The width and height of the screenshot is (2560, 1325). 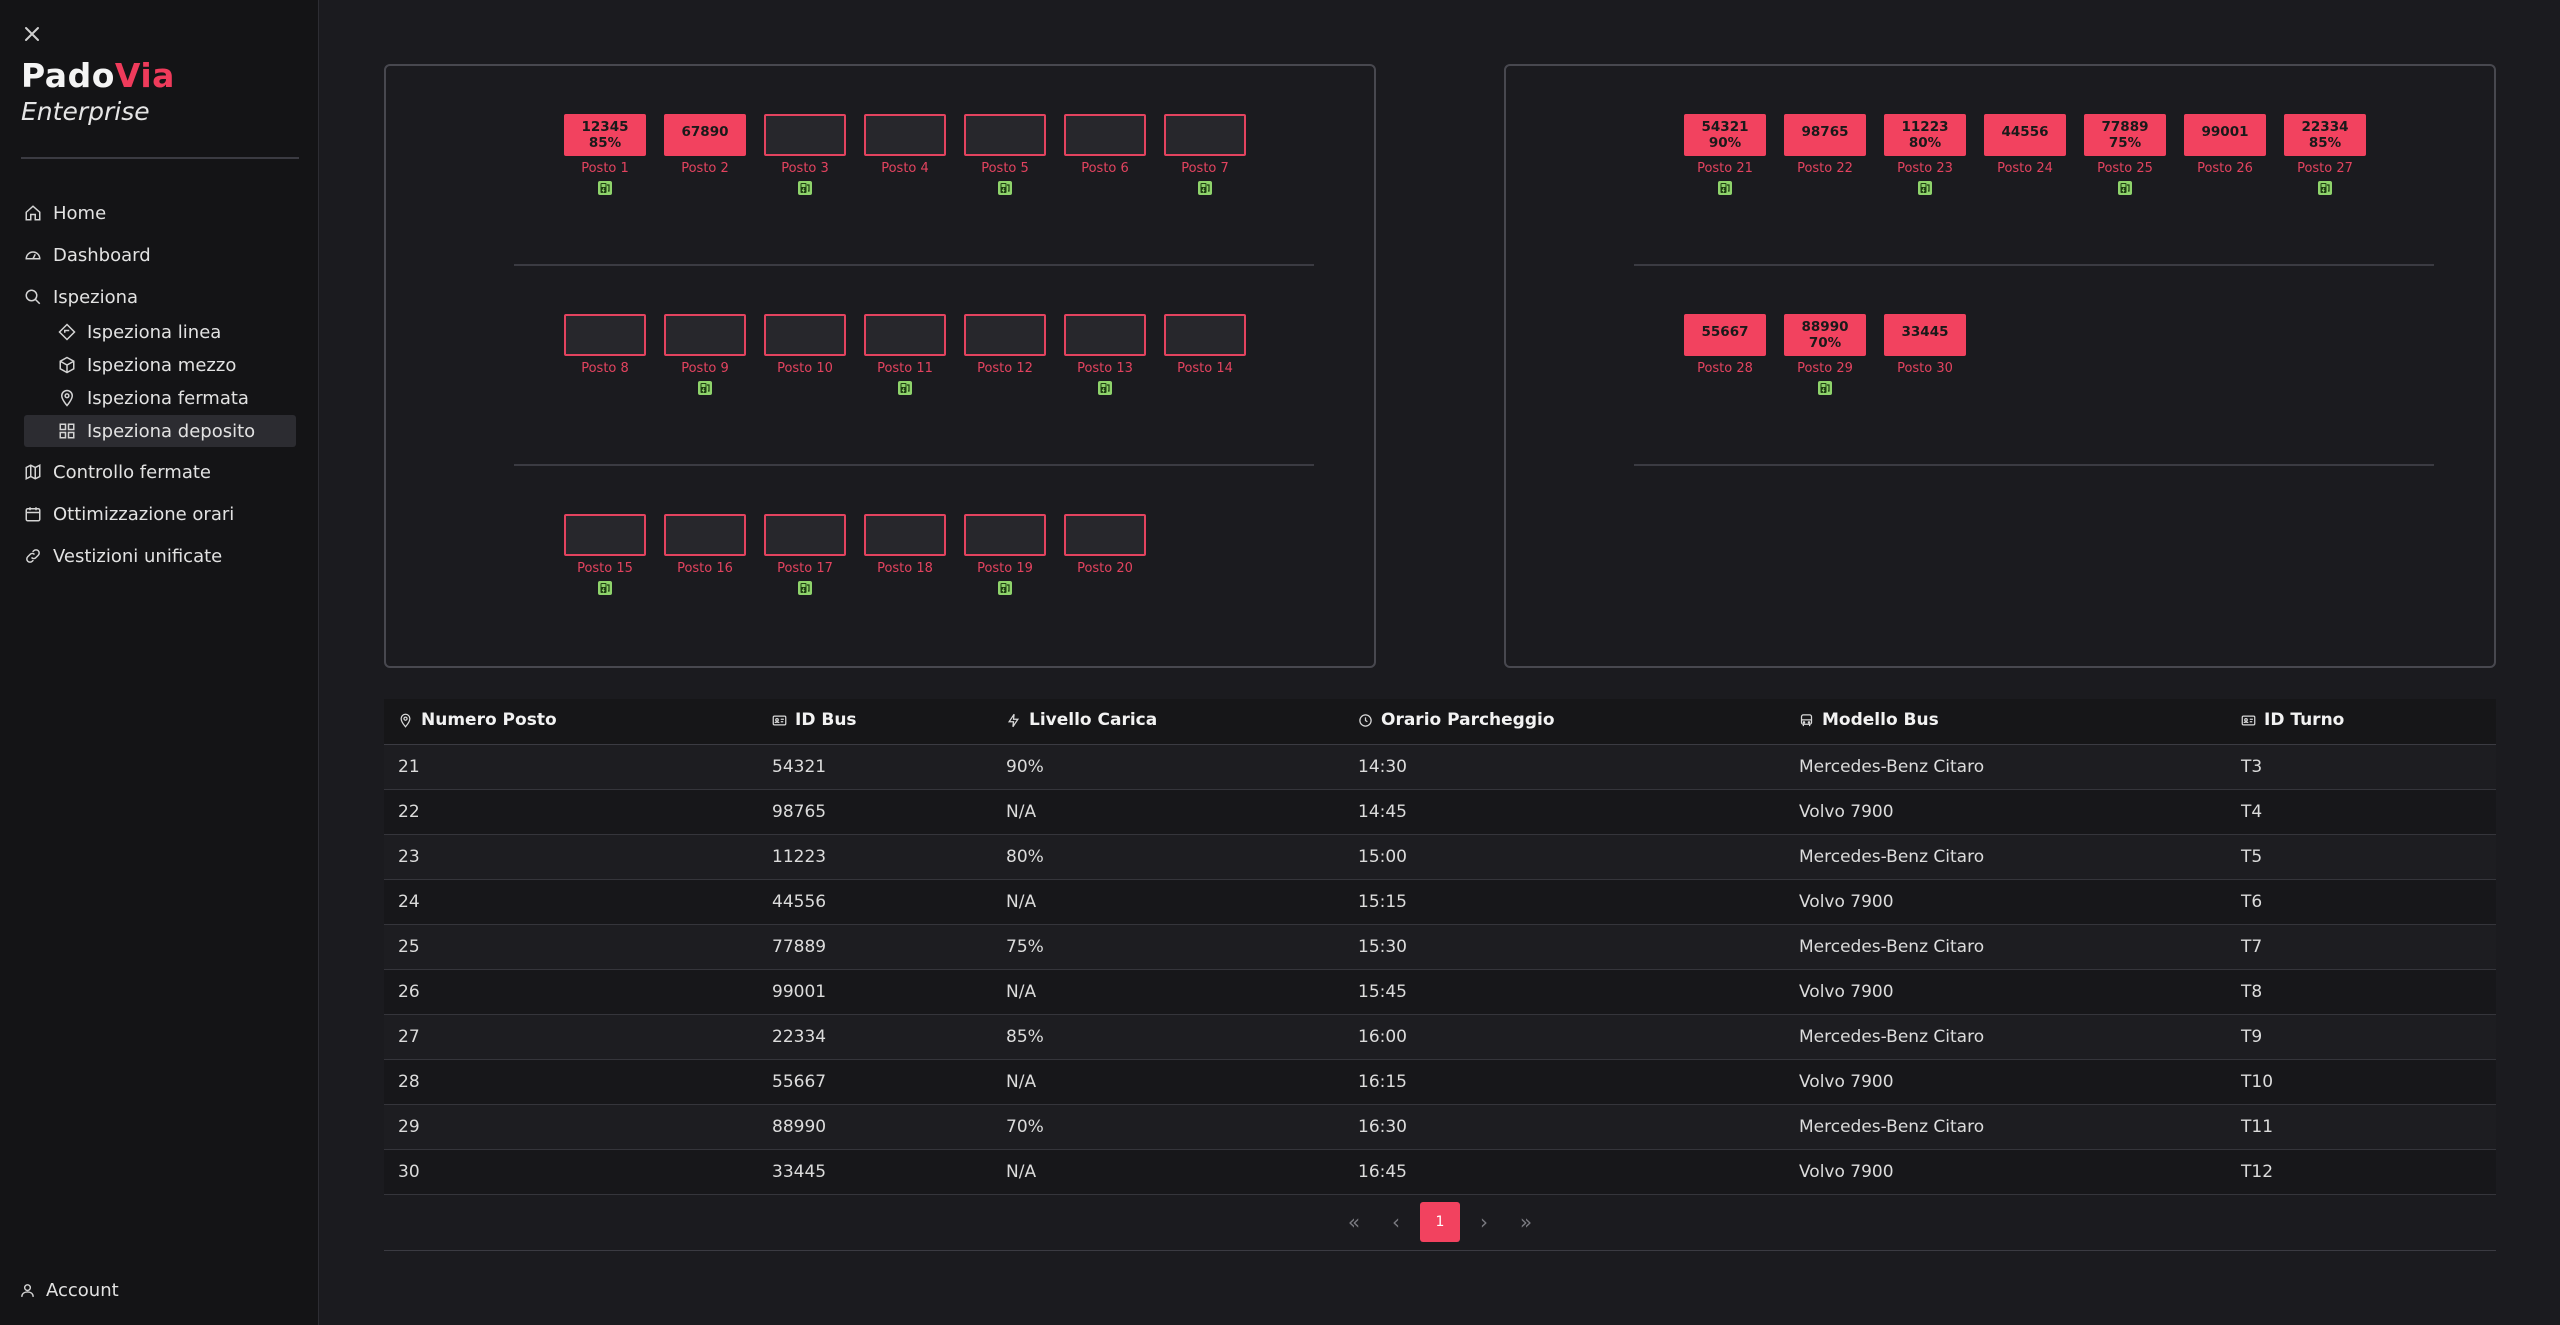 I want to click on parking-slot: Posto 19, so click(x=1005, y=555).